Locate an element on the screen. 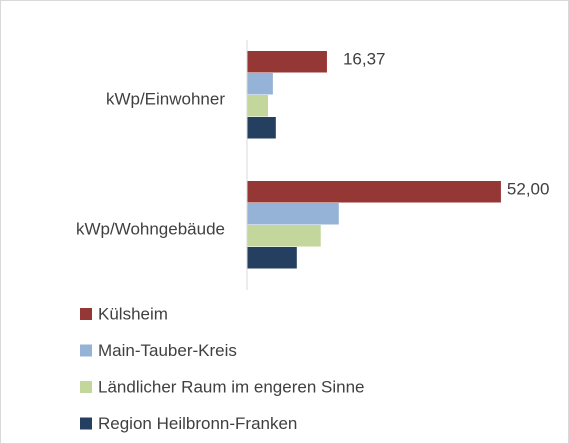 This screenshot has height=444, width=569. legend-label: Külsheim is located at coordinates (133, 313).